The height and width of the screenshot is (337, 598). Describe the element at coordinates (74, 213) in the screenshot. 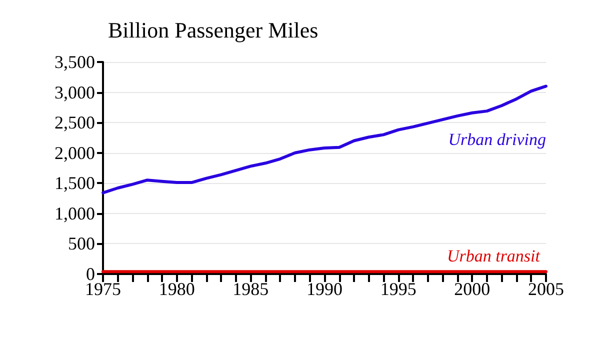

I see `y-tick-label: 1,000` at that location.